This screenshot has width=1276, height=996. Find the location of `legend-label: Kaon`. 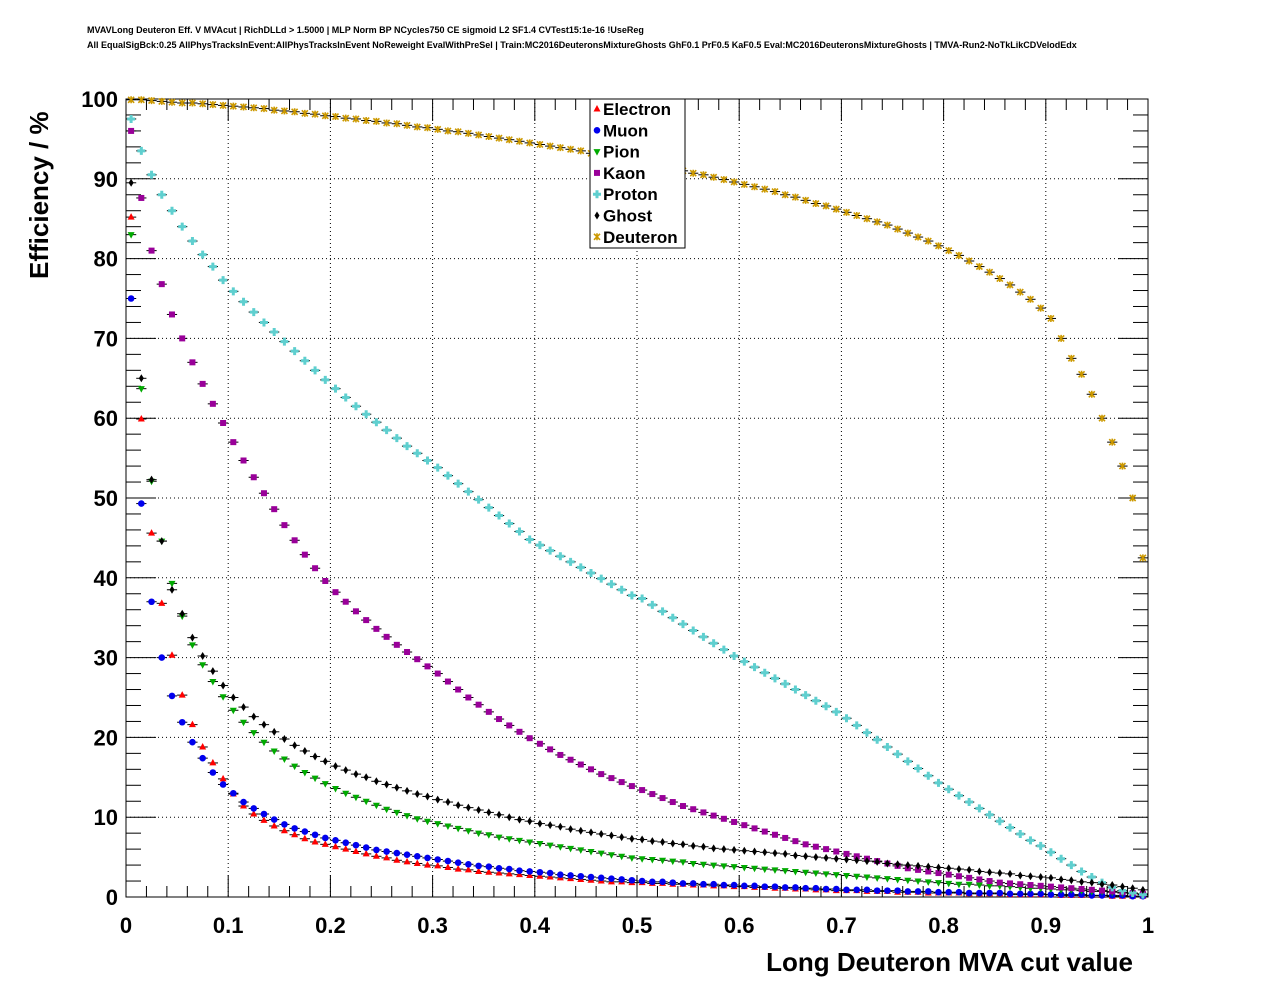

legend-label: Kaon is located at coordinates (624, 173).